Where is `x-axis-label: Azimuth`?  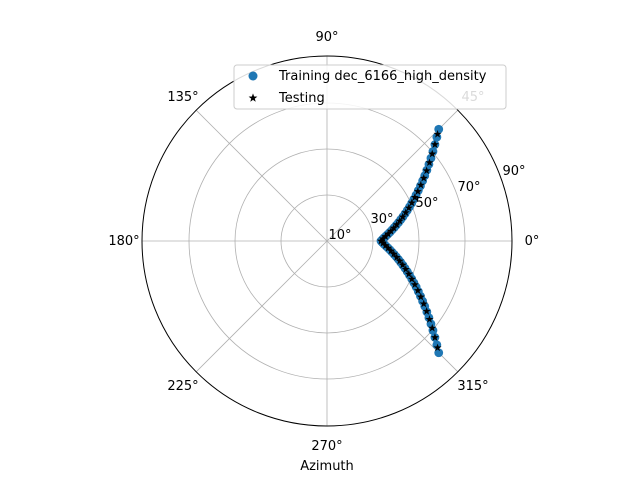 x-axis-label: Azimuth is located at coordinates (327, 466).